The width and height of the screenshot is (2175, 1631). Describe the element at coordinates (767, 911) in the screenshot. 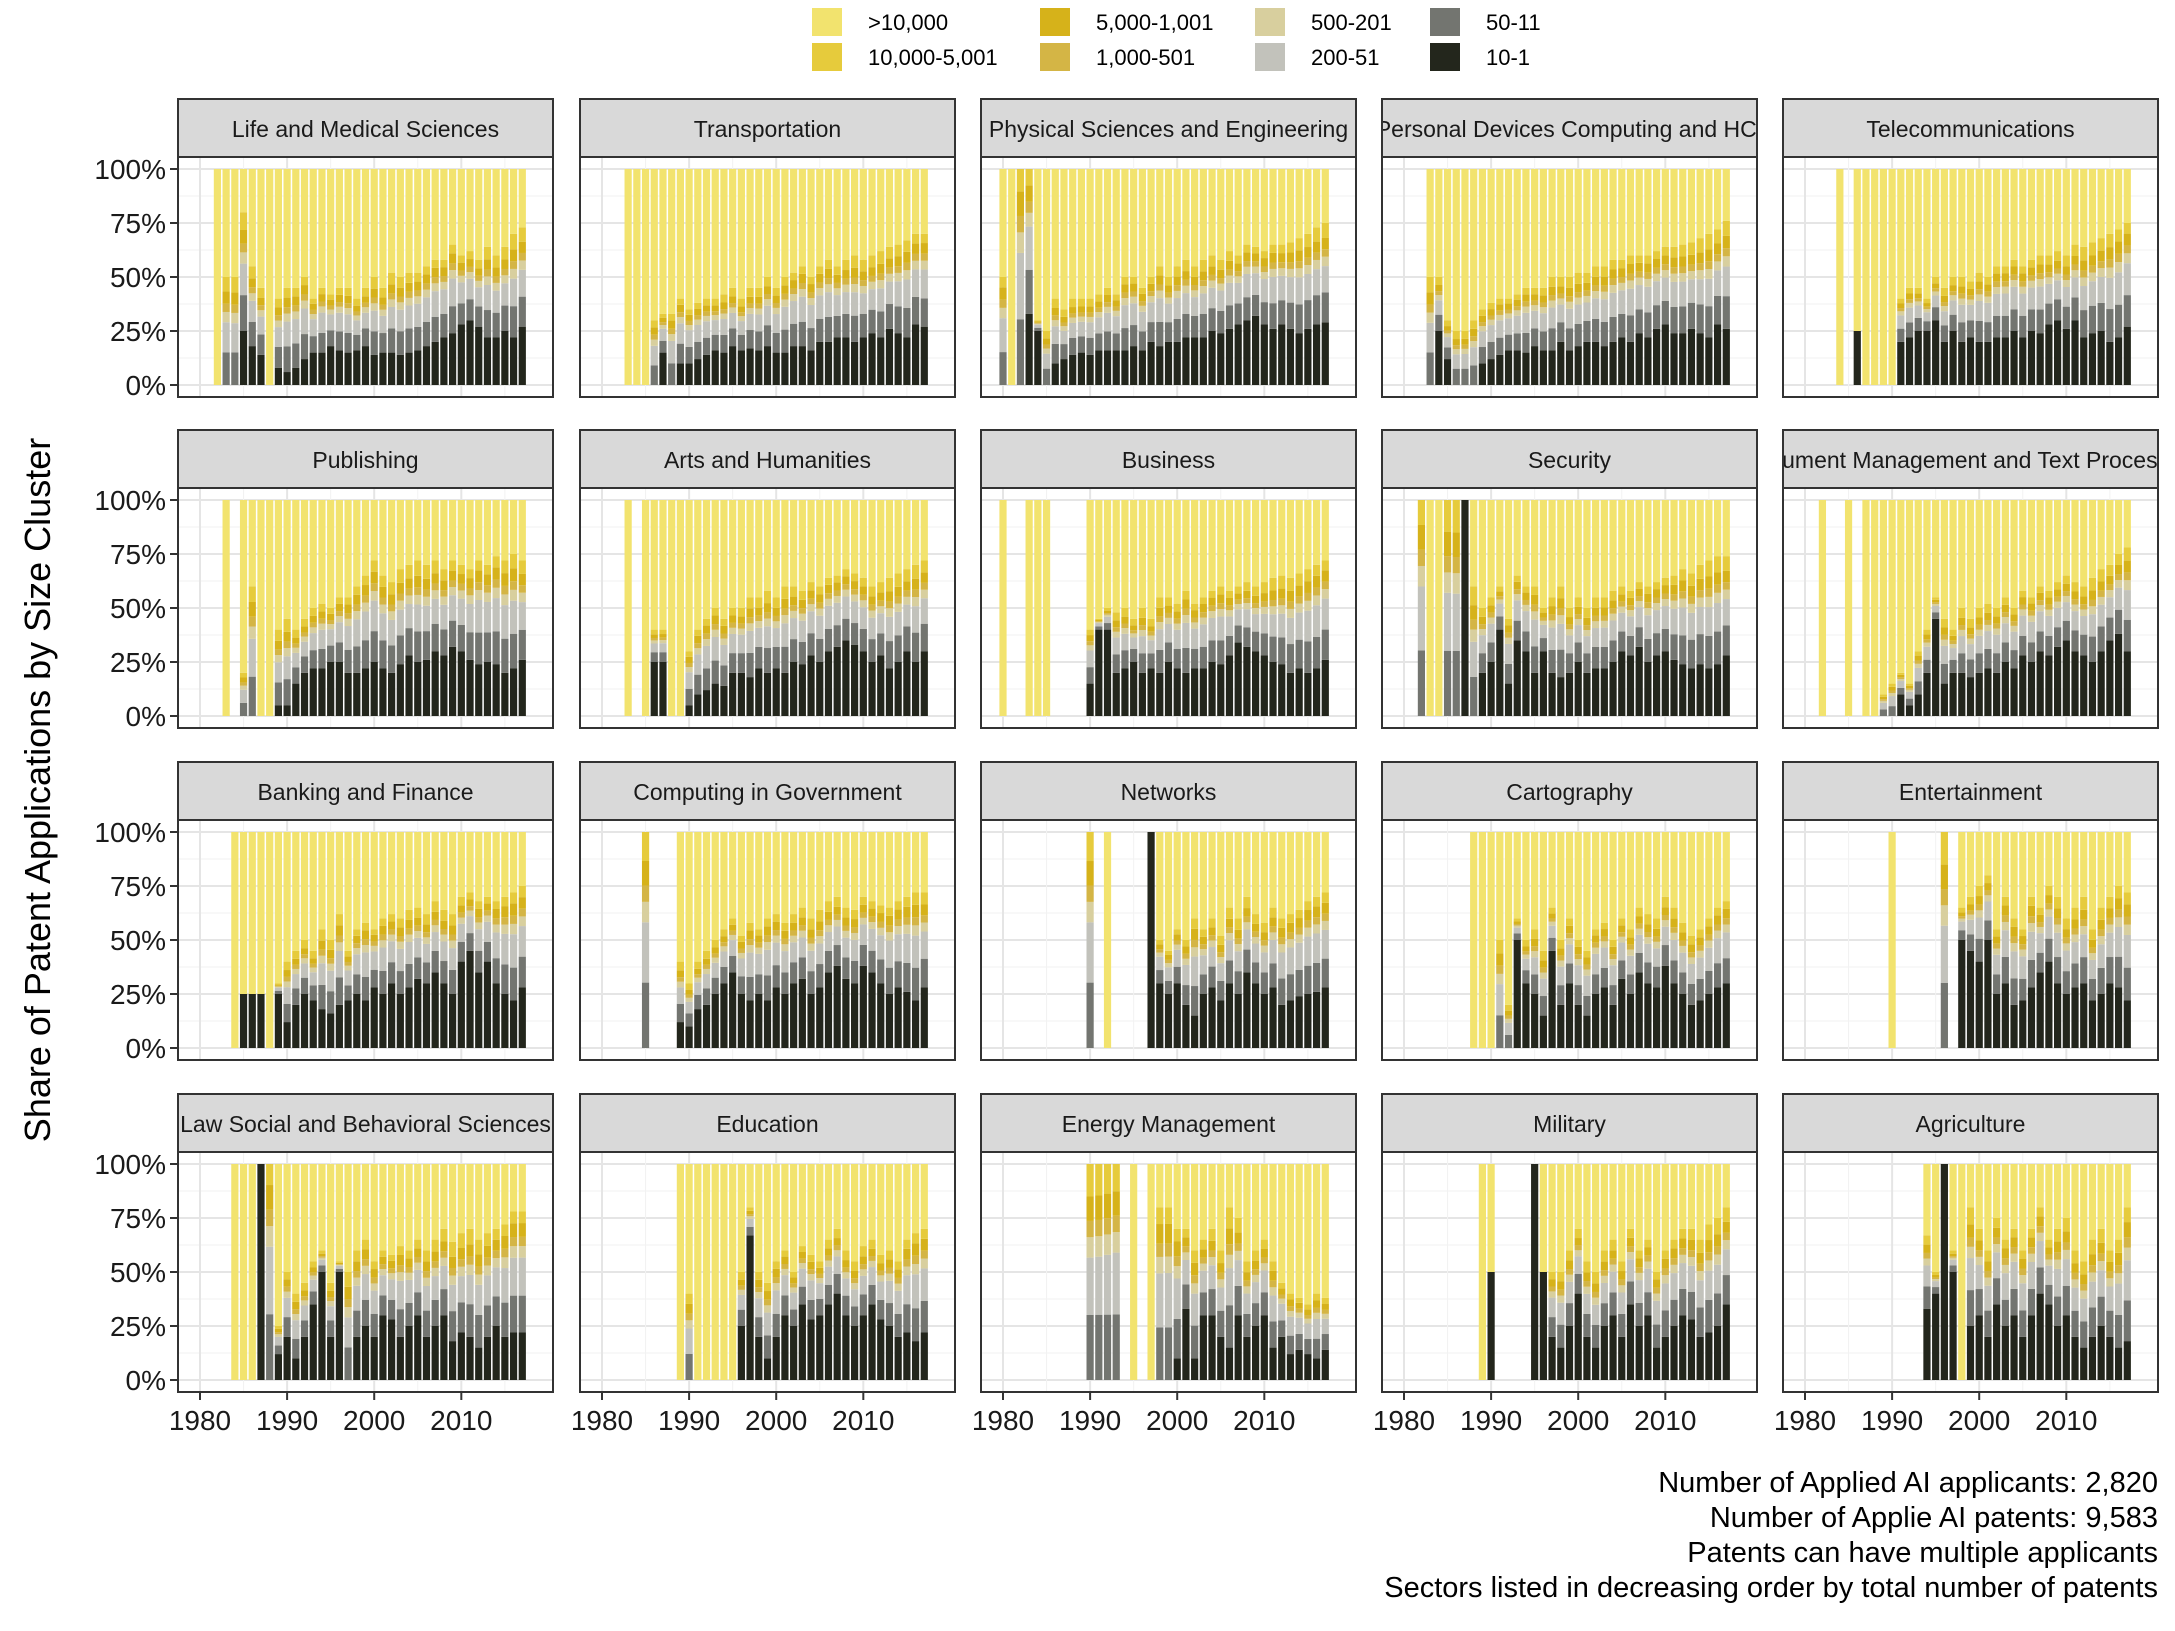

I see `facet-panel: Computing in Government` at that location.